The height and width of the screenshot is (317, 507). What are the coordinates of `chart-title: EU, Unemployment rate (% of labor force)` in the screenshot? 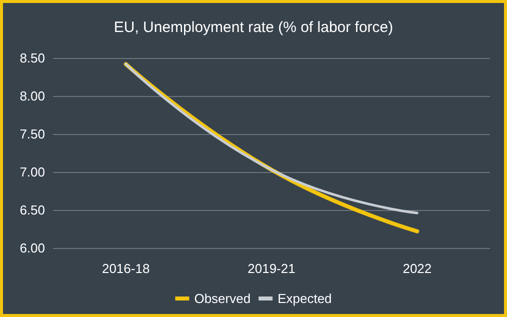 It's located at (254, 27).